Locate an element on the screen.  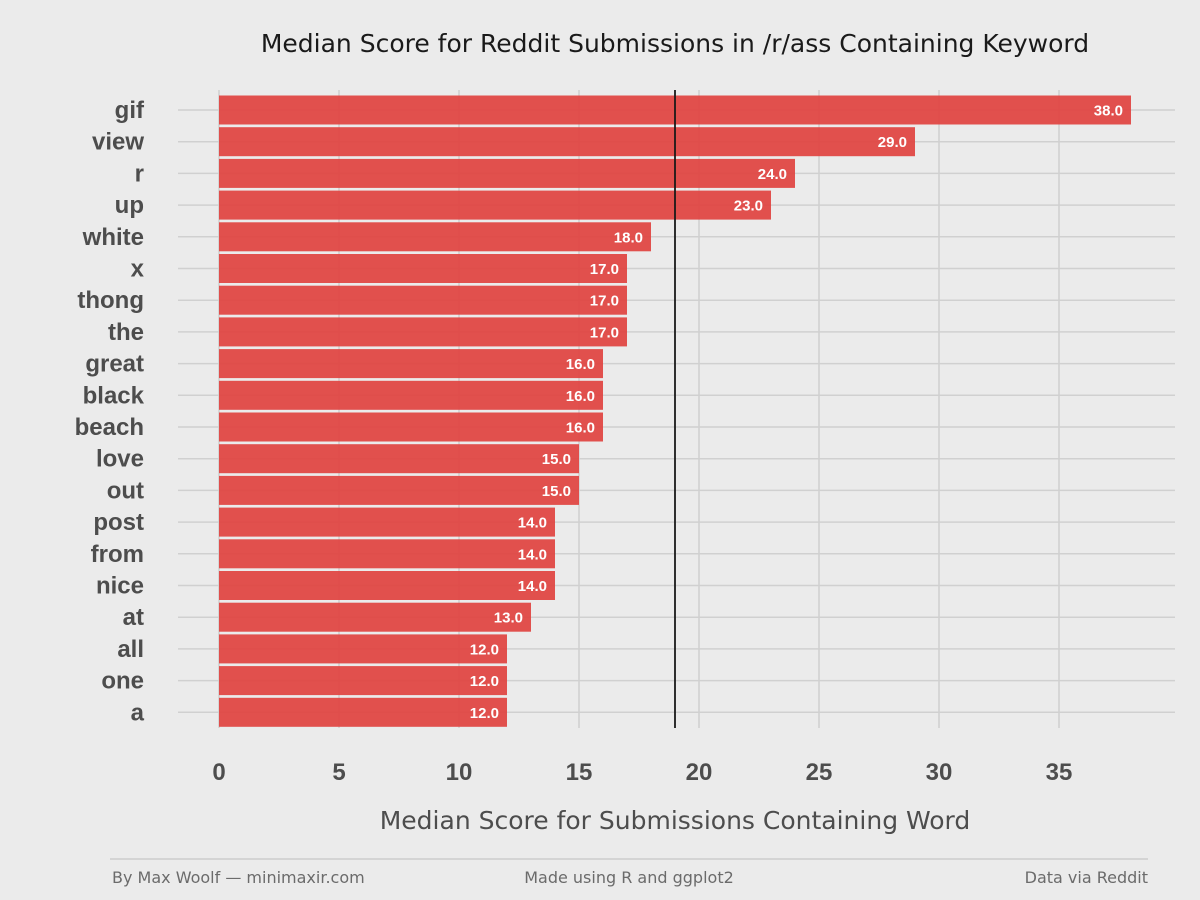
footer-author: By Max Woolf — minimaxir.com is located at coordinates (238, 877).